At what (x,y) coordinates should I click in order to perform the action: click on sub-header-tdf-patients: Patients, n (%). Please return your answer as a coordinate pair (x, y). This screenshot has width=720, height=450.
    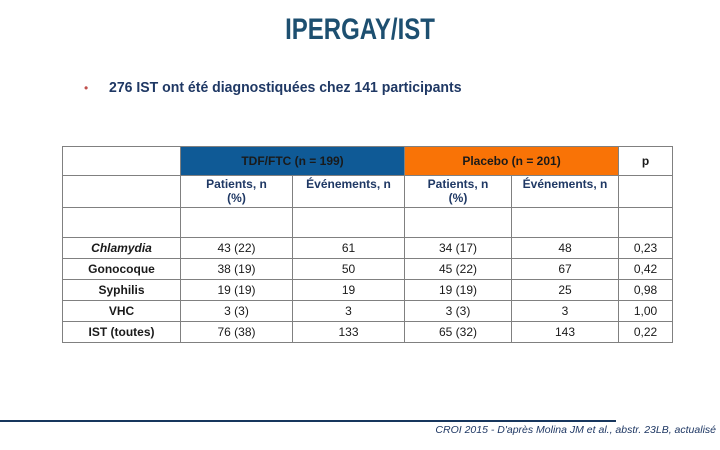
    Looking at the image, I should click on (236, 191).